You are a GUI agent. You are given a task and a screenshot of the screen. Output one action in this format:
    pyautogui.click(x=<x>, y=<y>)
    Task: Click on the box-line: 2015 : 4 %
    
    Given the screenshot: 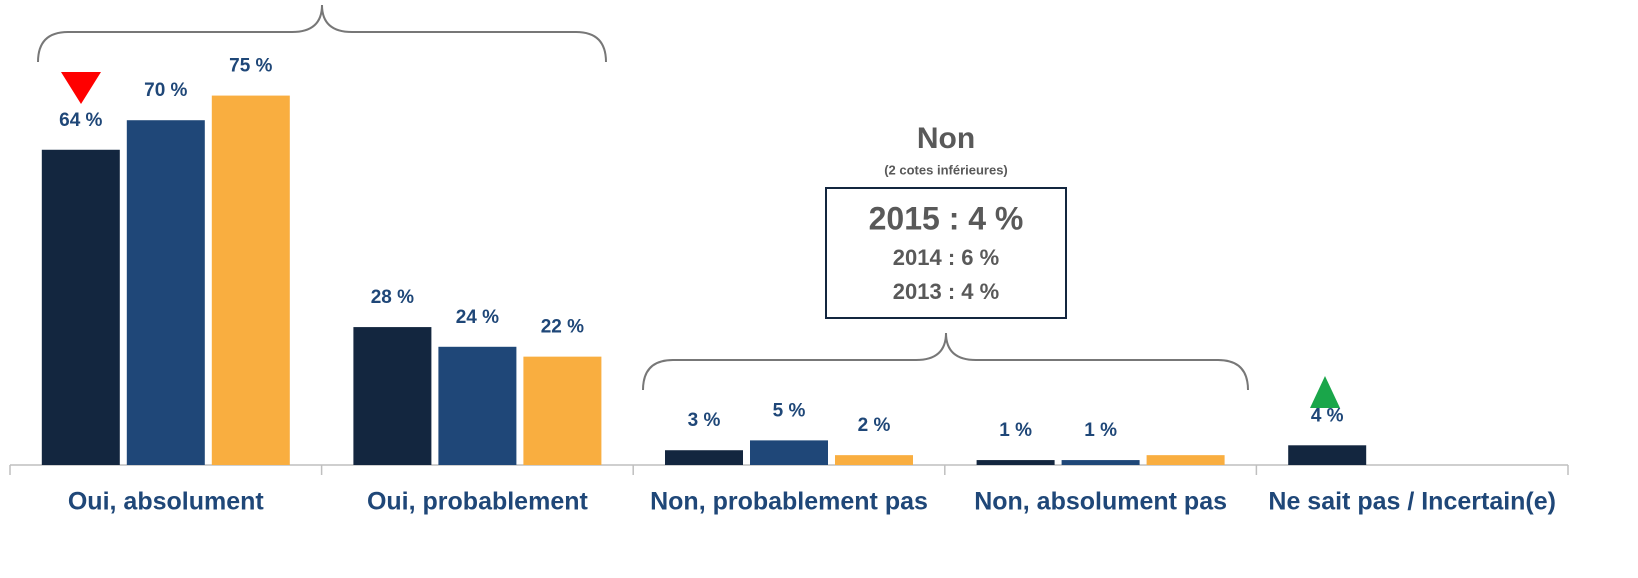 What is the action you would take?
    pyautogui.click(x=946, y=218)
    